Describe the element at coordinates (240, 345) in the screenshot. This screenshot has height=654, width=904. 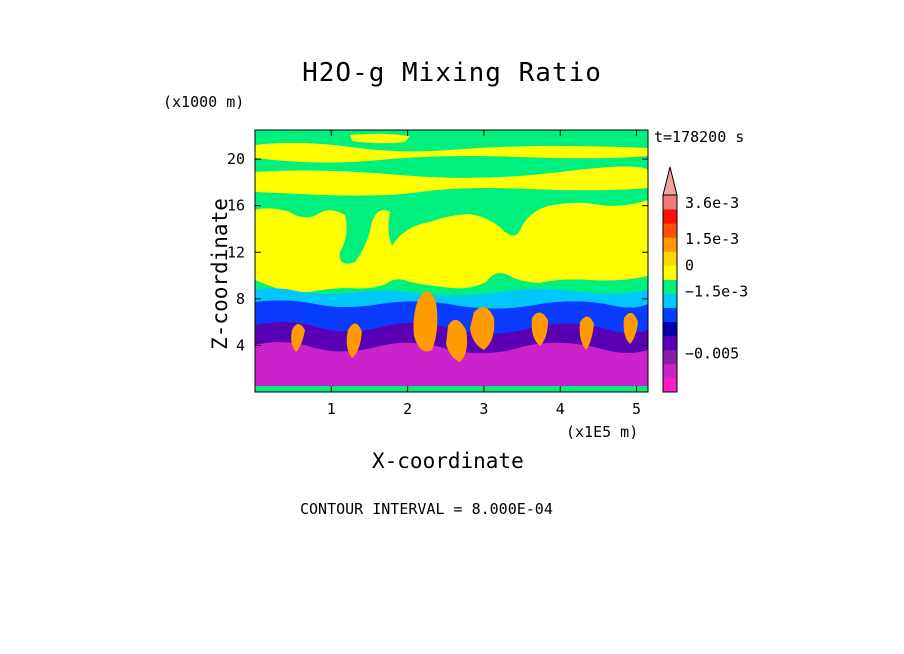
I see `y-tick-label: 4` at that location.